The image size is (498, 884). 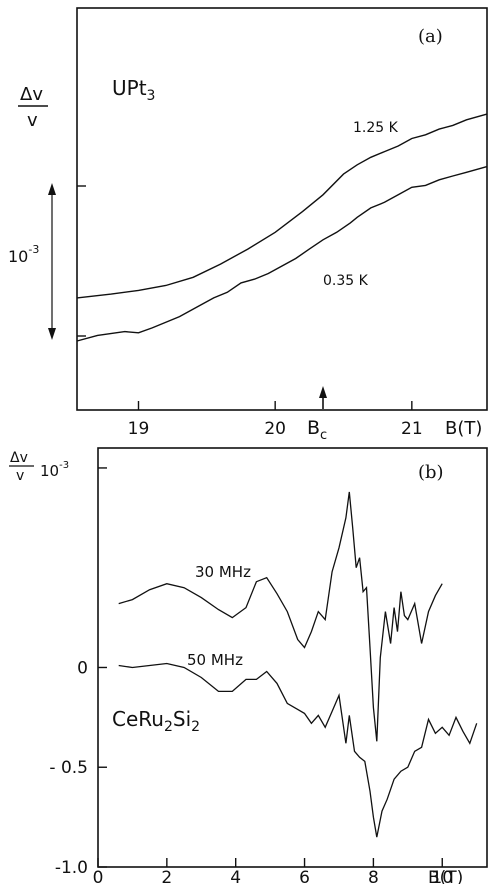 What do you see at coordinates (151, 96) in the screenshot?
I see `panel-a-sample-sub: 3` at bounding box center [151, 96].